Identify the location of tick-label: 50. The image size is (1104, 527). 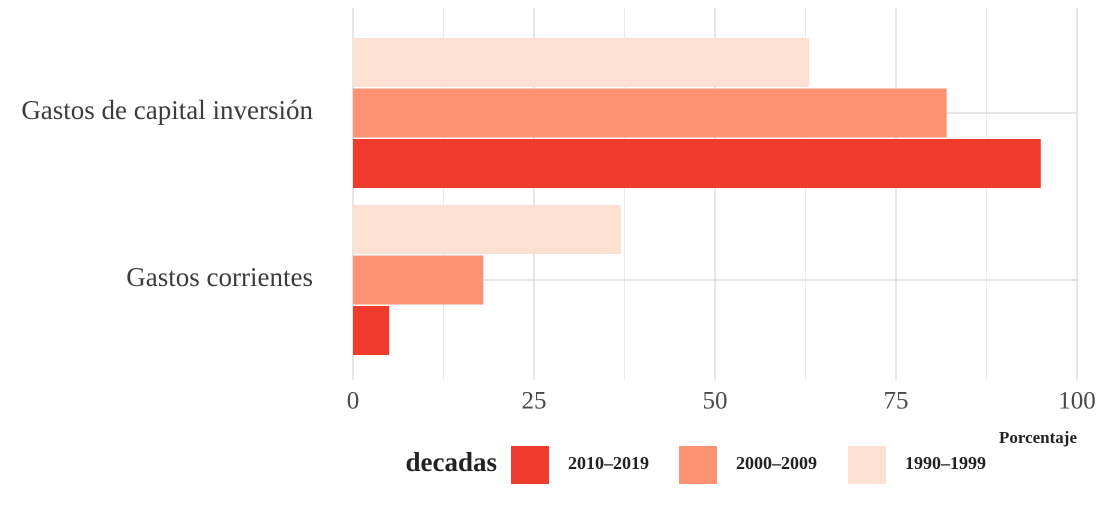
(715, 401).